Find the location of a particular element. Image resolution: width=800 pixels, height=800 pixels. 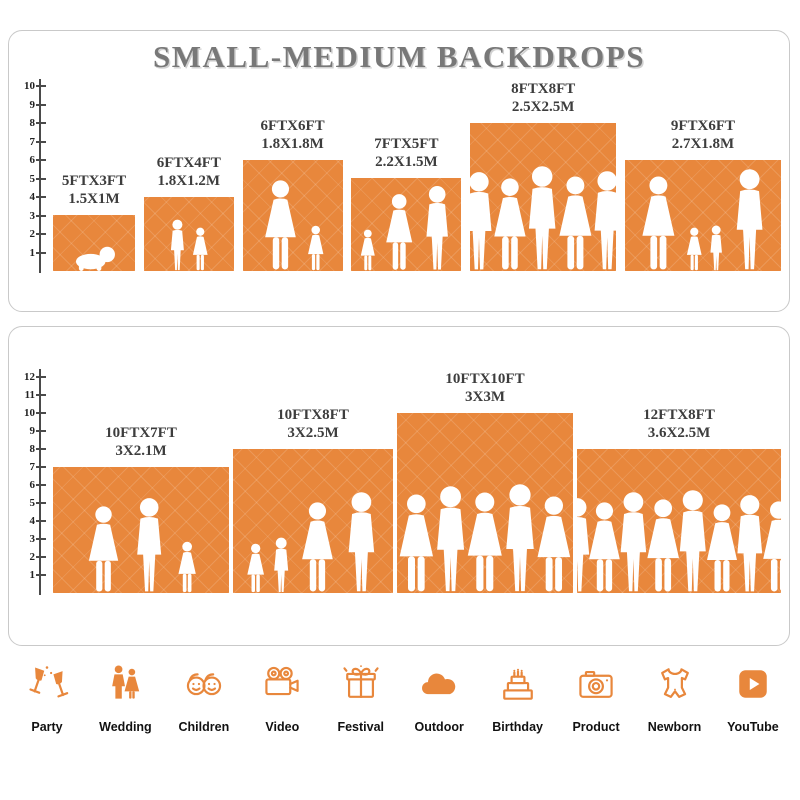

ruler-tick-label: 6 is located at coordinates (32, 485).